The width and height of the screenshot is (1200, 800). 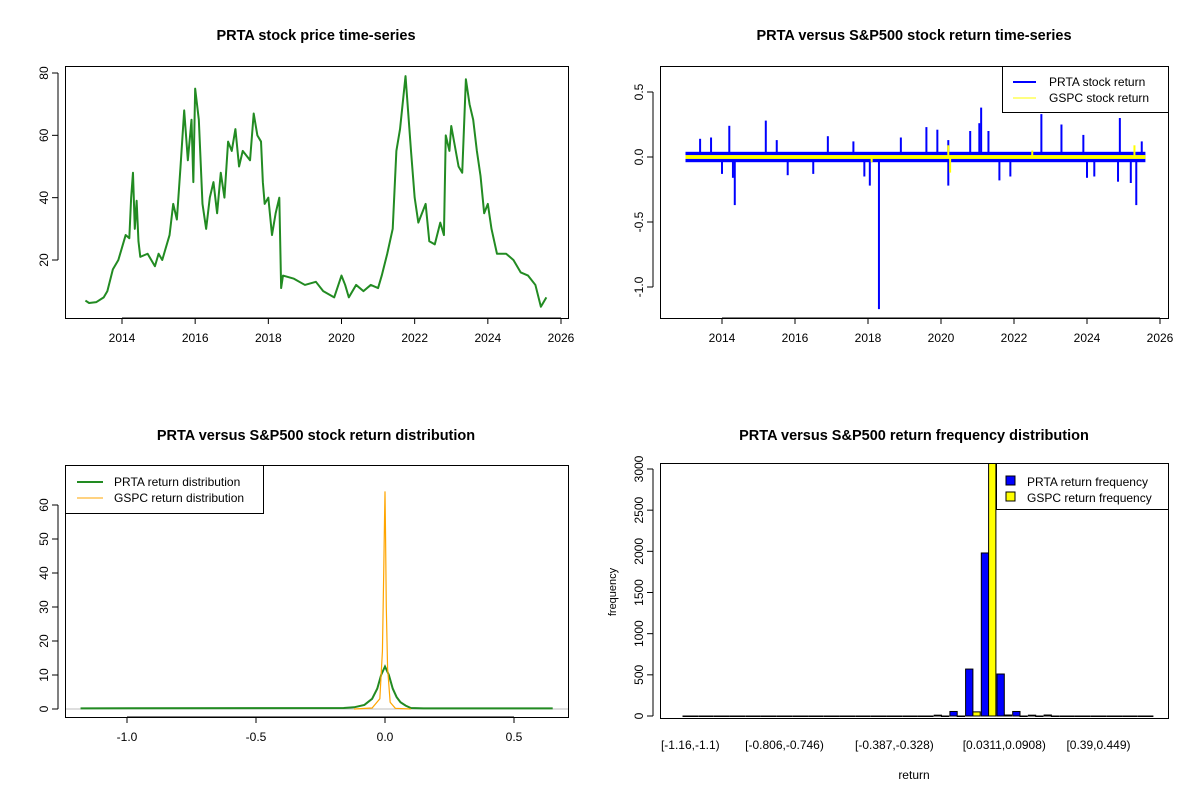 I want to click on density-y-tick-label: 0, so click(x=44, y=708).